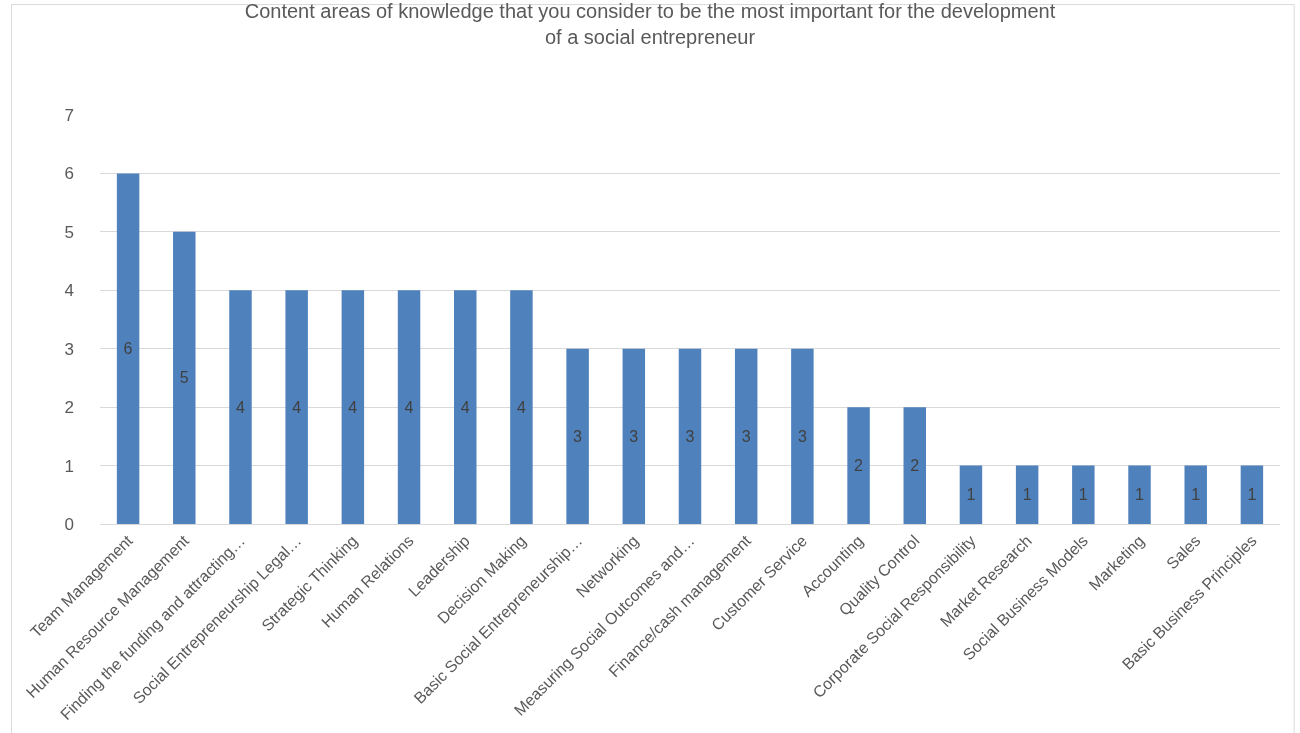 The width and height of the screenshot is (1300, 733). I want to click on y-tick-label: 0, so click(69, 524).